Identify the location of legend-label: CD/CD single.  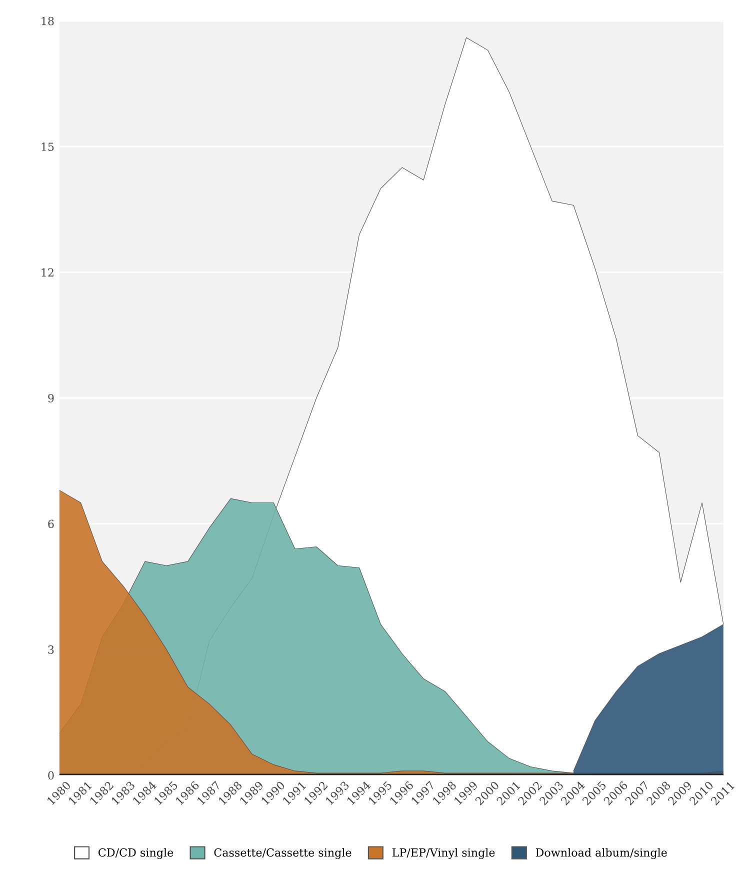
(136, 853).